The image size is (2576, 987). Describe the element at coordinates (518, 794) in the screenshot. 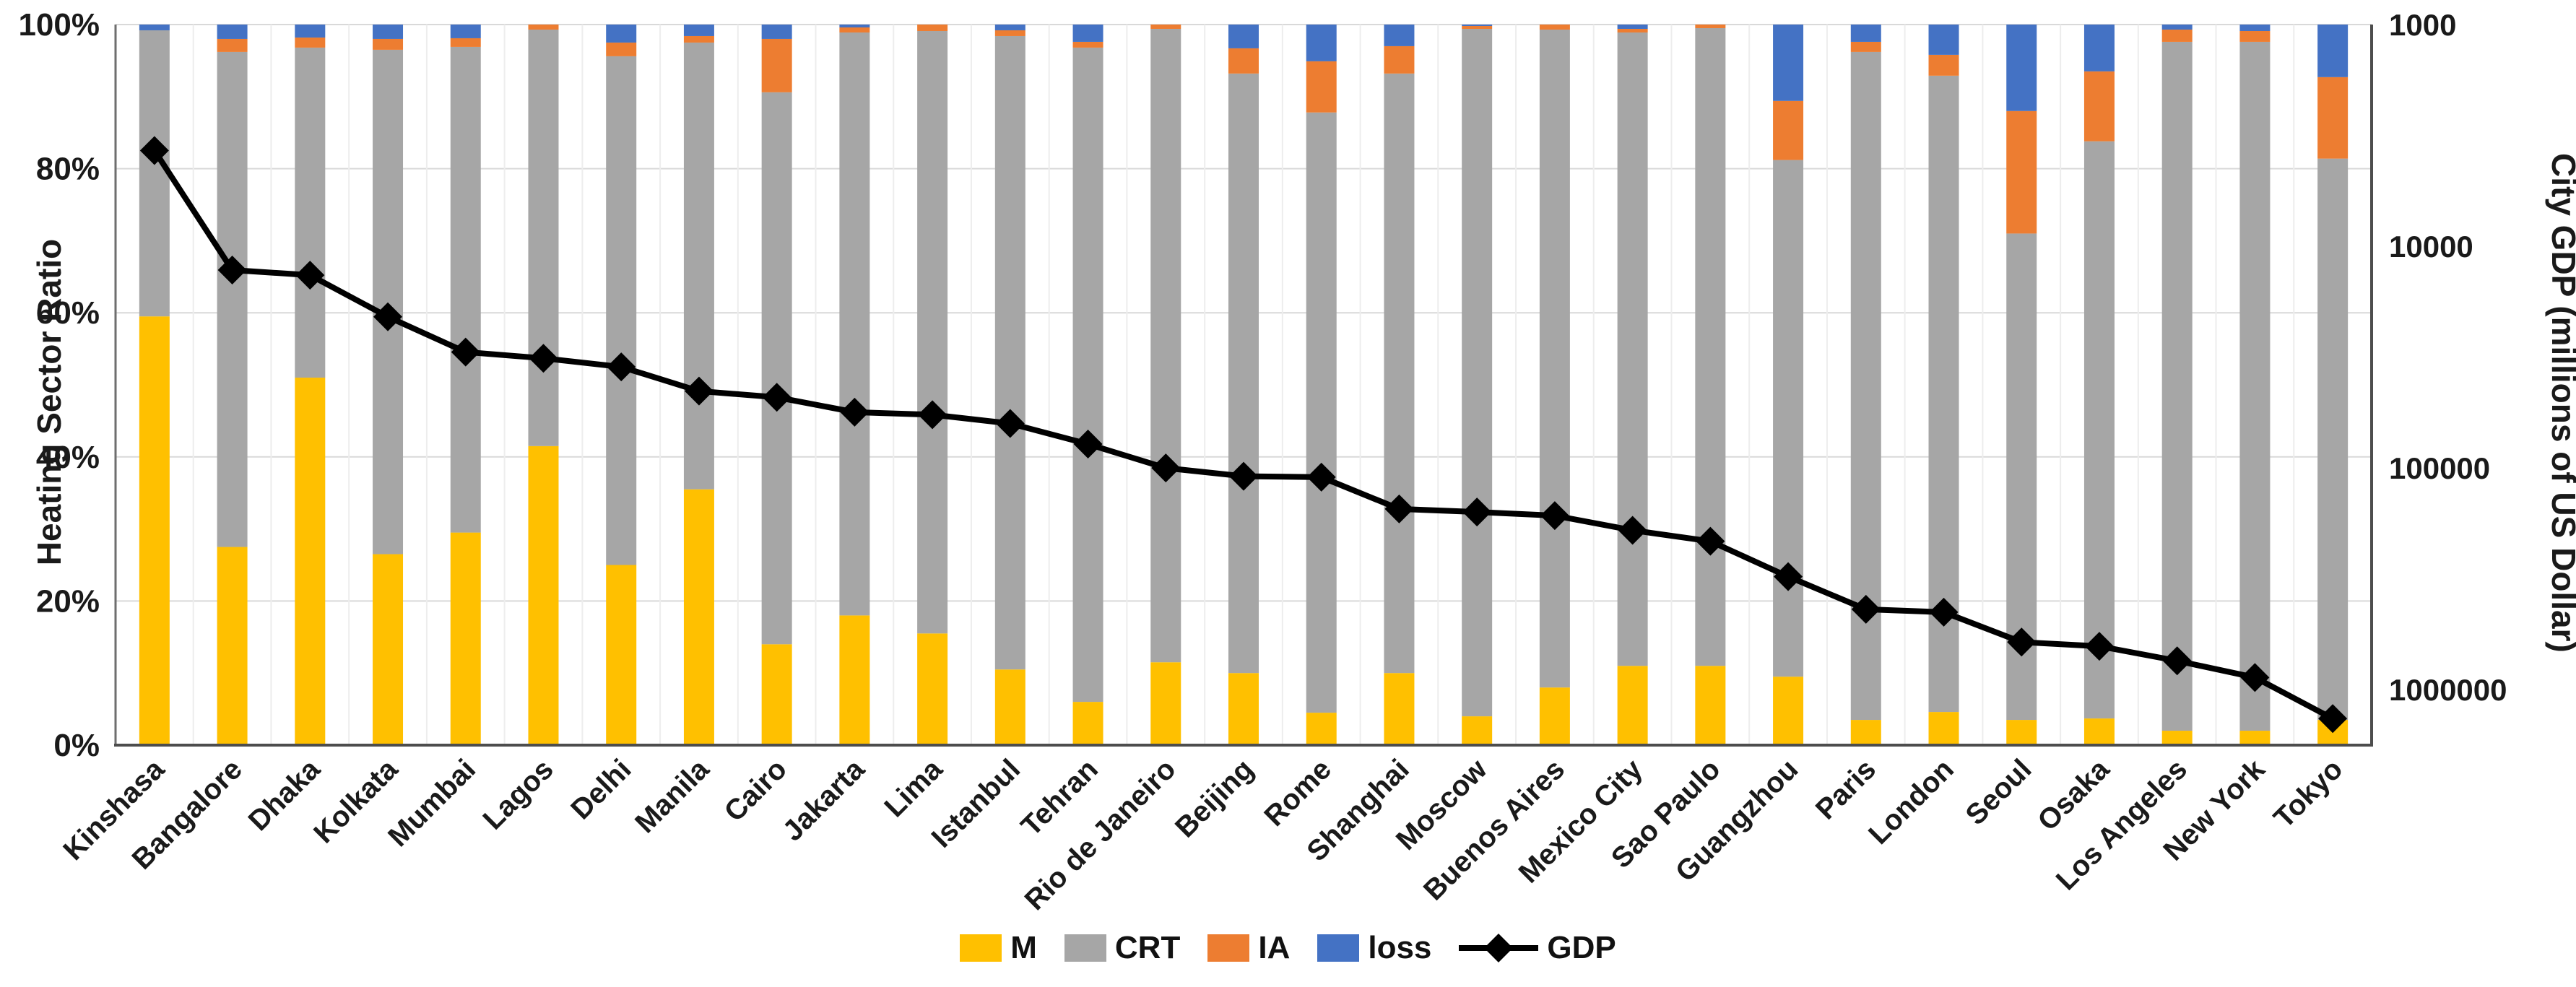

I see `x-axis-category-label: Lagos` at that location.